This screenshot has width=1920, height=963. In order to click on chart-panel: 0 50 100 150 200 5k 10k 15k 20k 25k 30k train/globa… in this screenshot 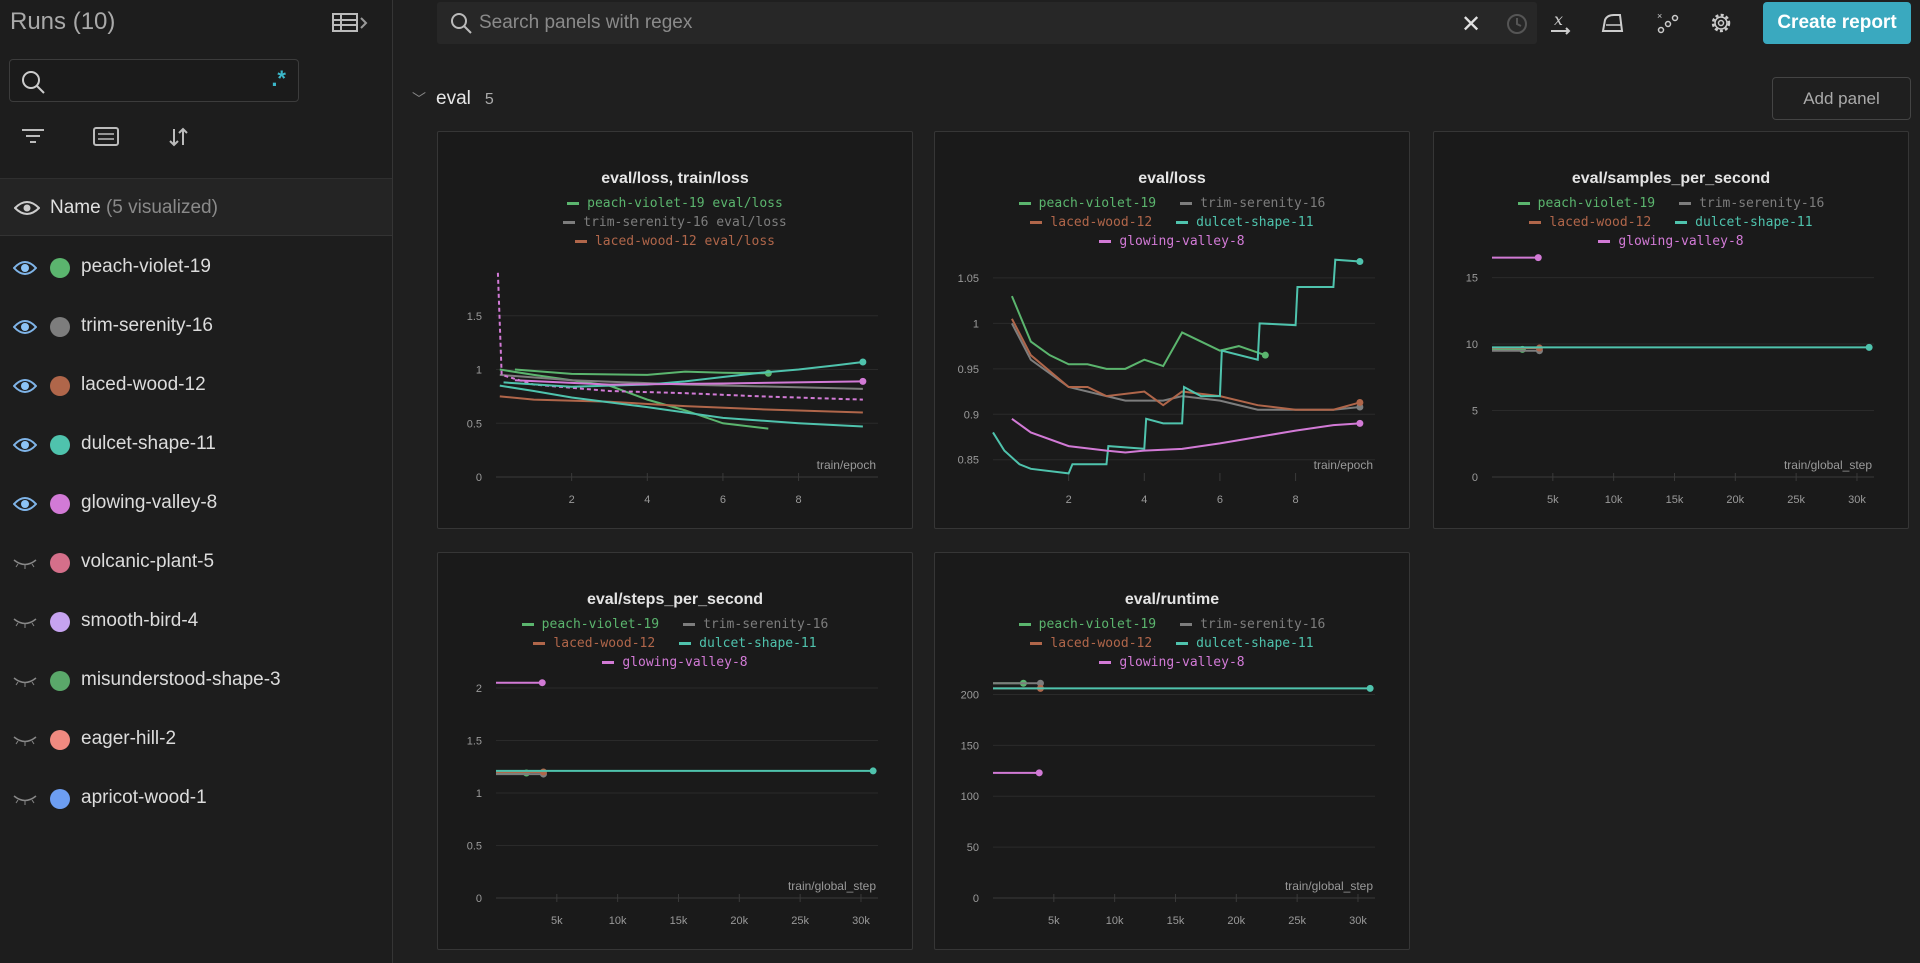, I will do `click(1172, 751)`.